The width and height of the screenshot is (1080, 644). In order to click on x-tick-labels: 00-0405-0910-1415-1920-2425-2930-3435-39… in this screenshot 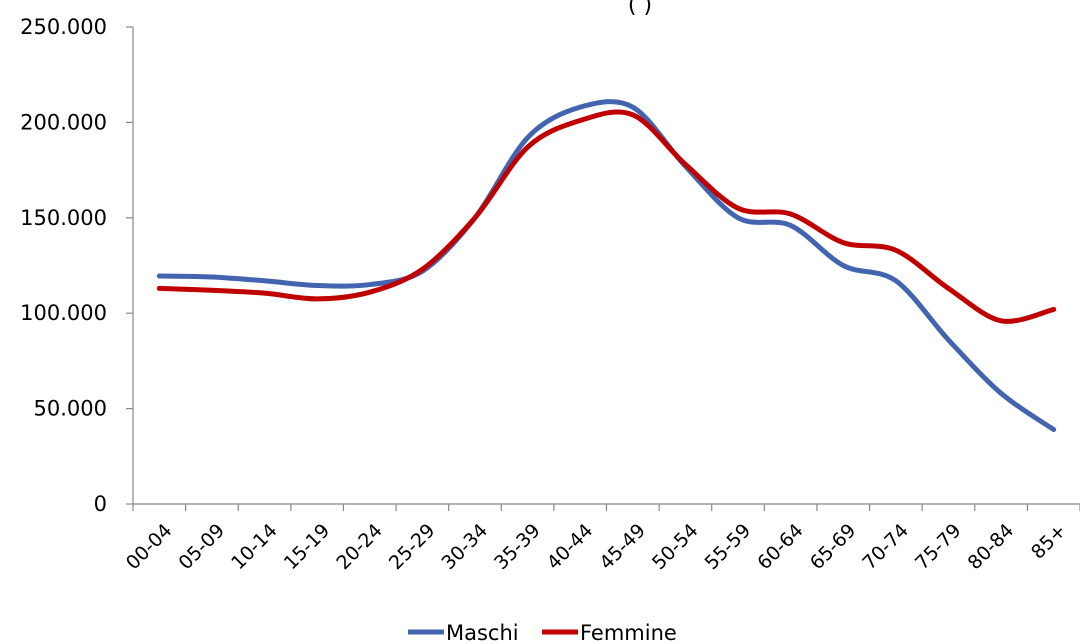, I will do `click(596, 547)`.